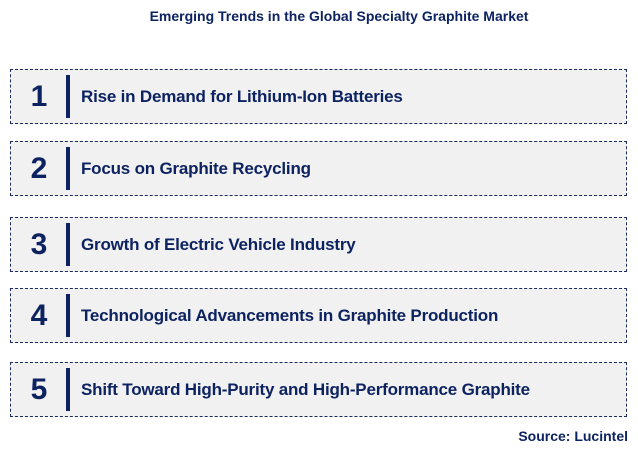 Image resolution: width=638 pixels, height=450 pixels. I want to click on trend-number: 3, so click(39, 244).